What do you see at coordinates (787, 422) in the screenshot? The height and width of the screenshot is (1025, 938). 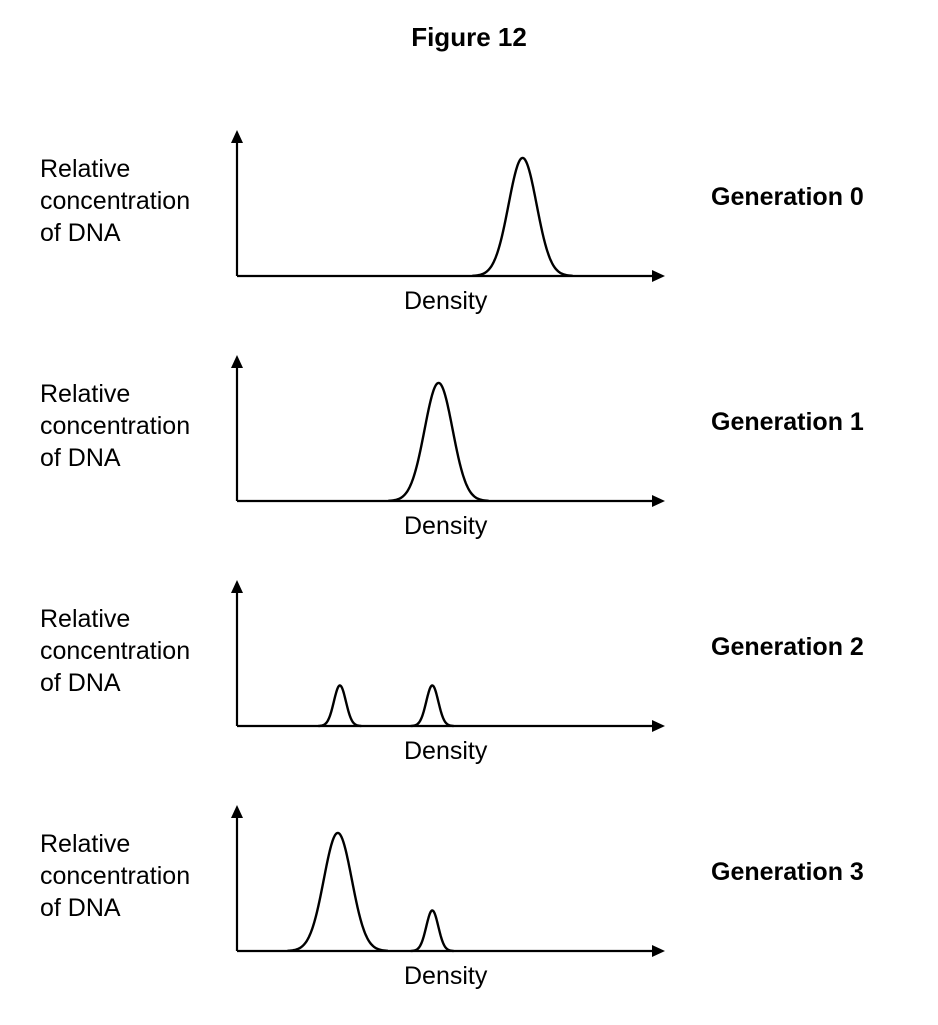 I see `generation-label: Generation 1` at bounding box center [787, 422].